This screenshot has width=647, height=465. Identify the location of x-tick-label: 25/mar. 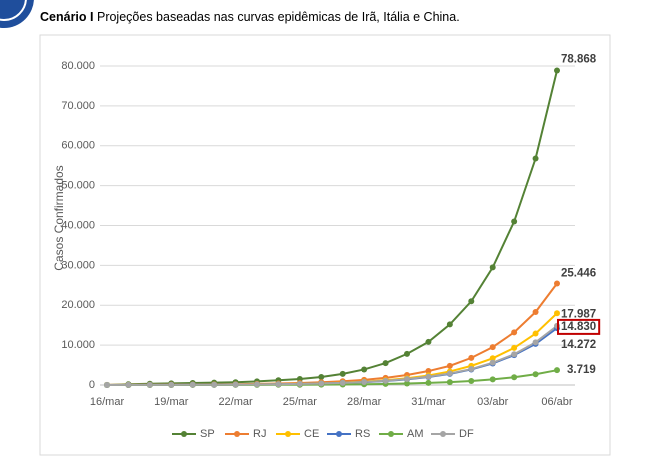
(300, 402).